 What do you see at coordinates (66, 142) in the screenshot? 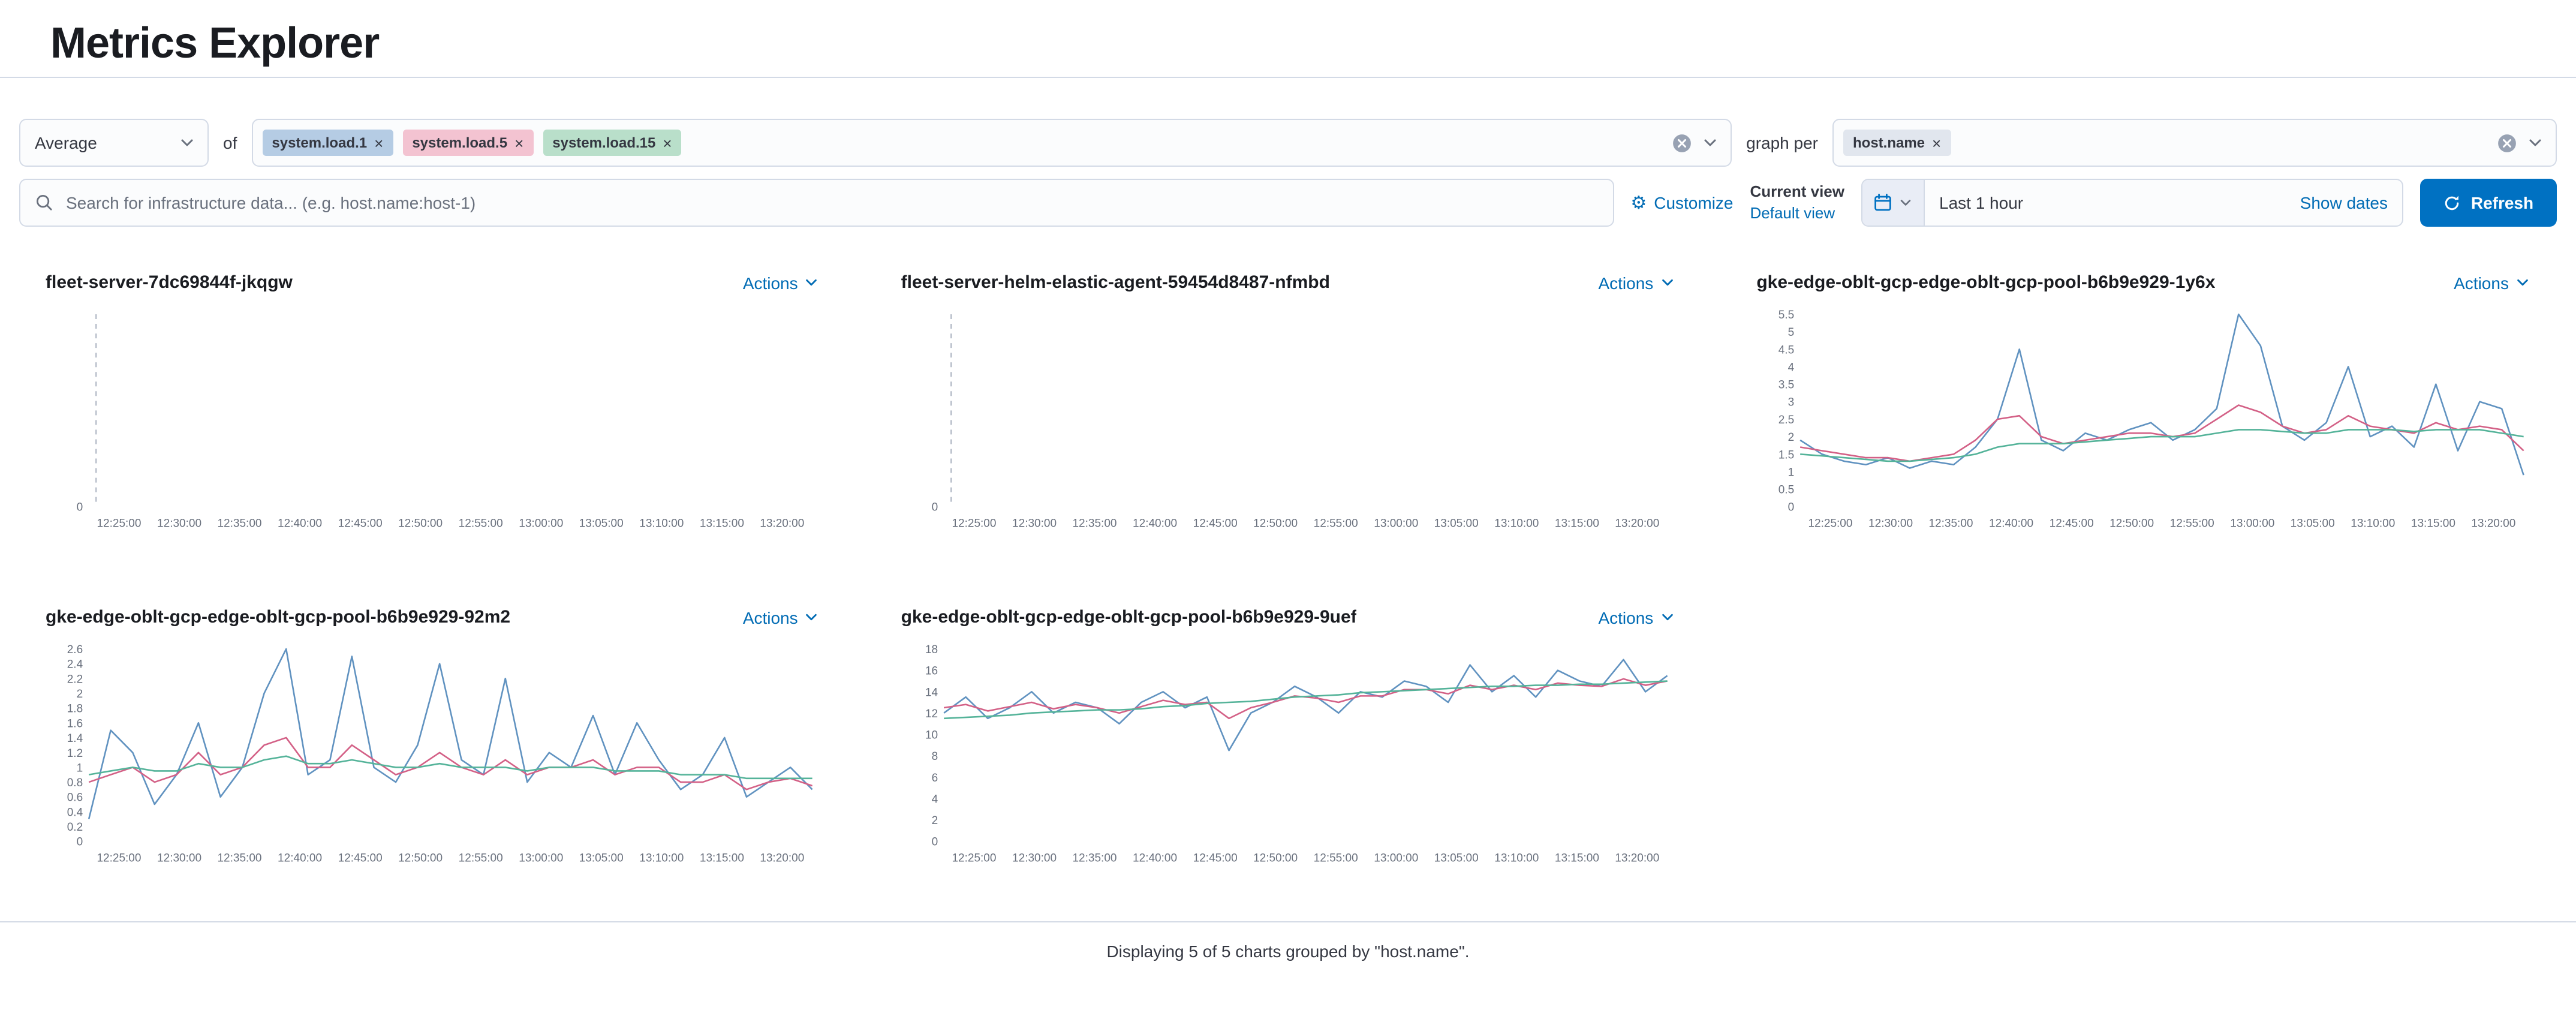
I see `aggregation-value: Average` at bounding box center [66, 142].